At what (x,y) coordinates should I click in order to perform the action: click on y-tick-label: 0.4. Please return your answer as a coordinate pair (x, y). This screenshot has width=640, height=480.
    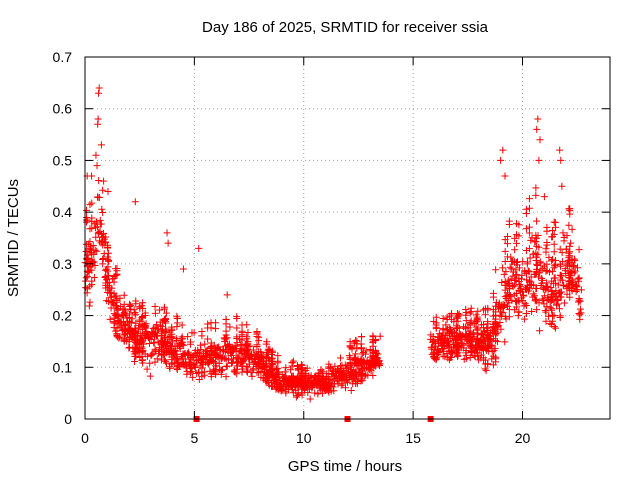
    Looking at the image, I should click on (63, 212).